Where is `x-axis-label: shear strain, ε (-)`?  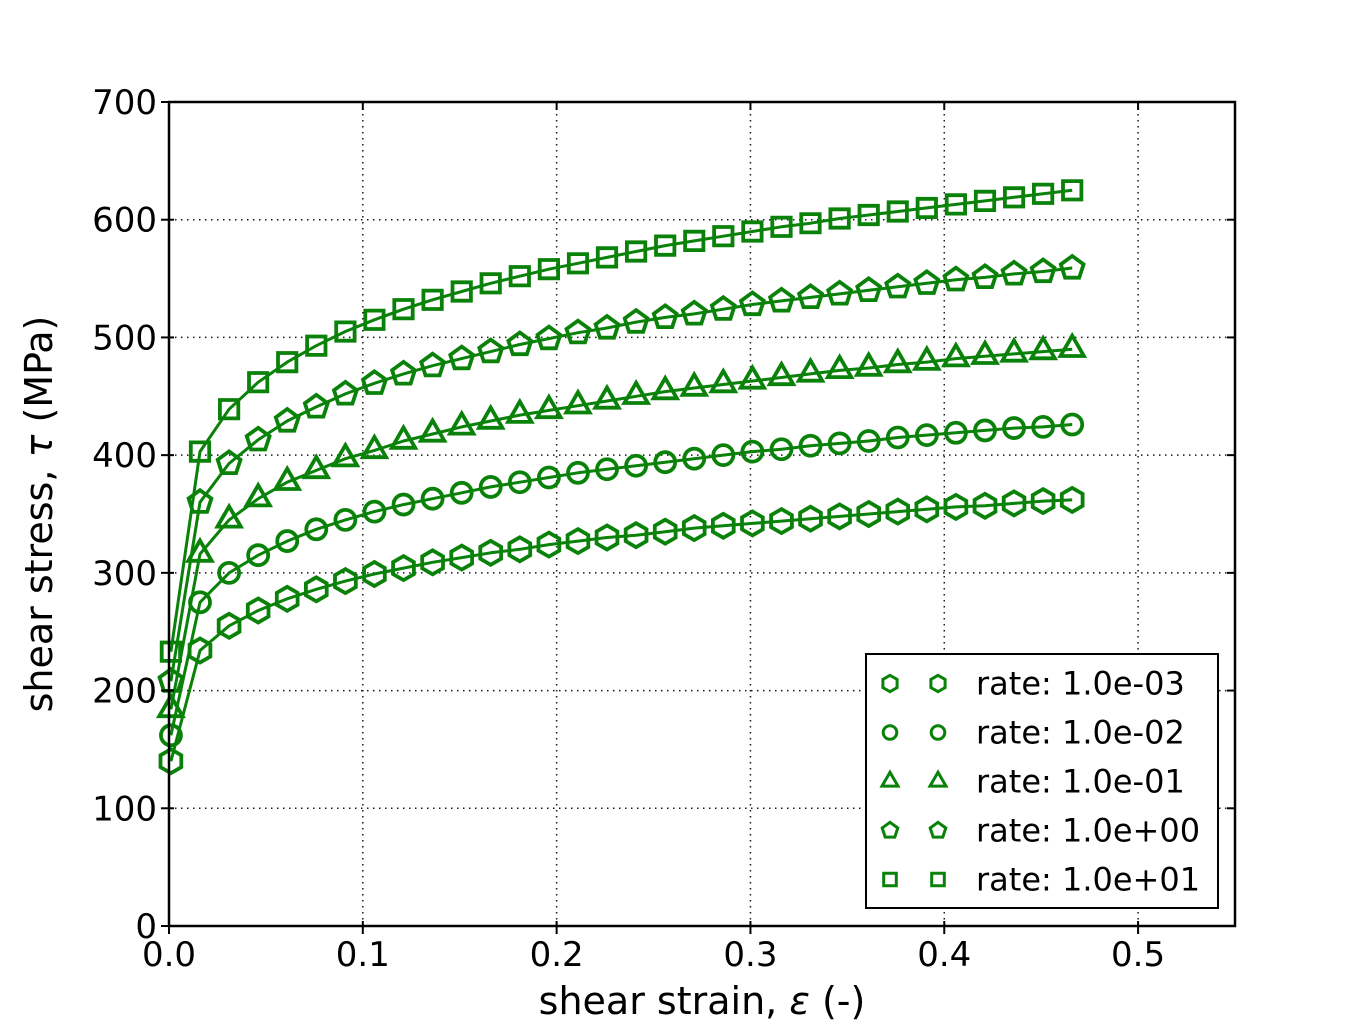
x-axis-label: shear strain, ε (-) is located at coordinates (702, 1001).